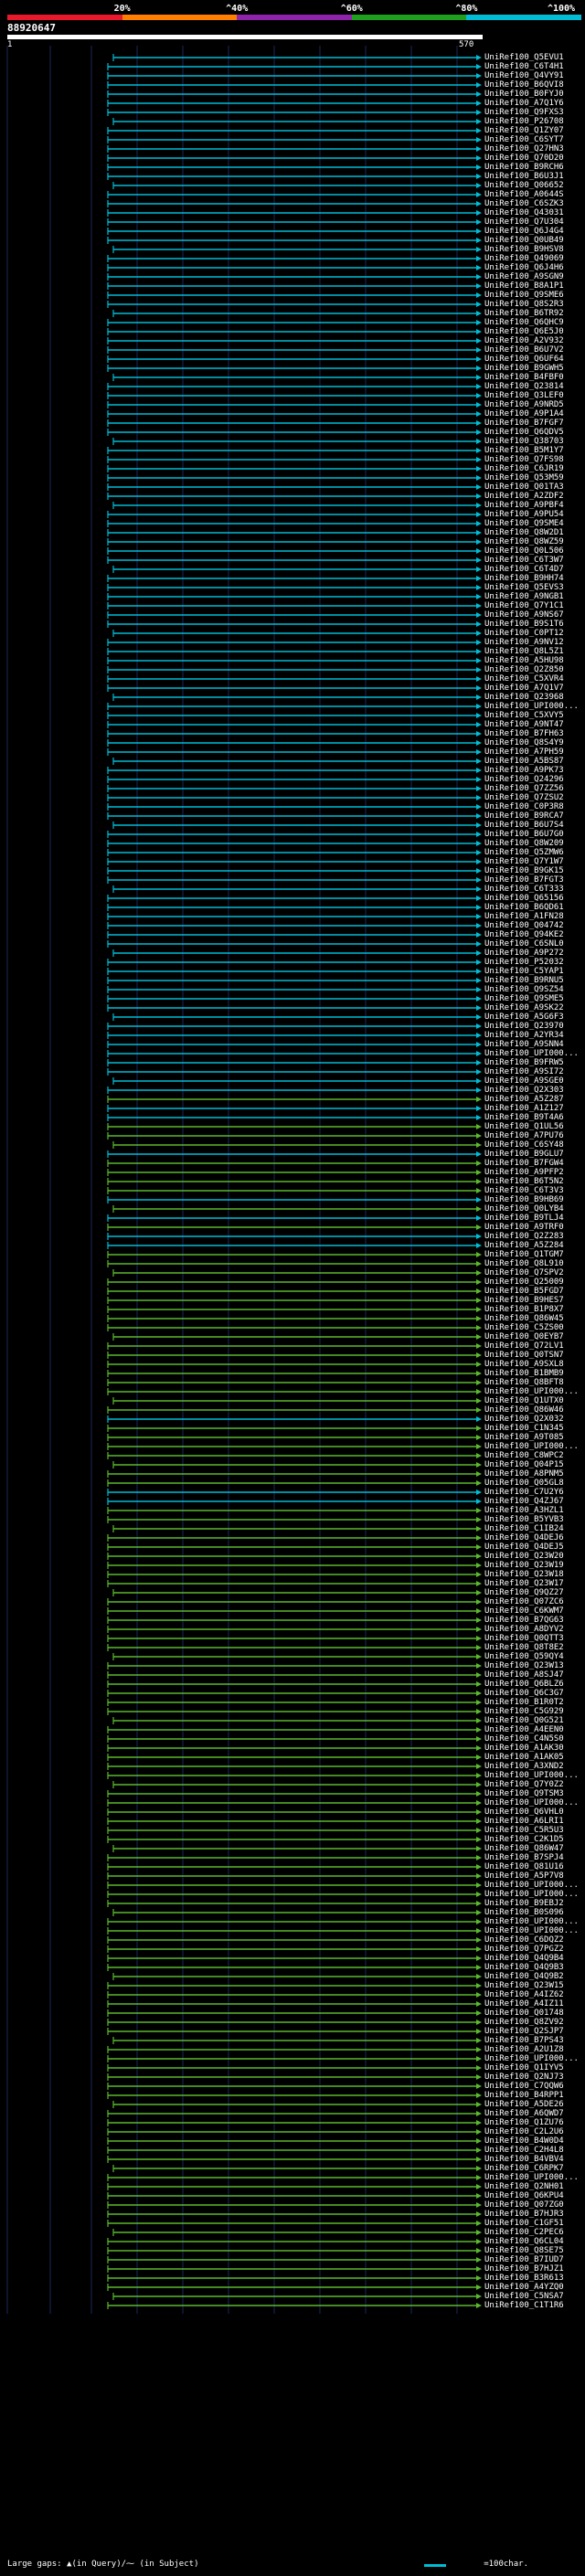 The width and height of the screenshot is (585, 2576). Describe the element at coordinates (524, 532) in the screenshot. I see `hit-label: UniRef100_Q8W2D1` at that location.